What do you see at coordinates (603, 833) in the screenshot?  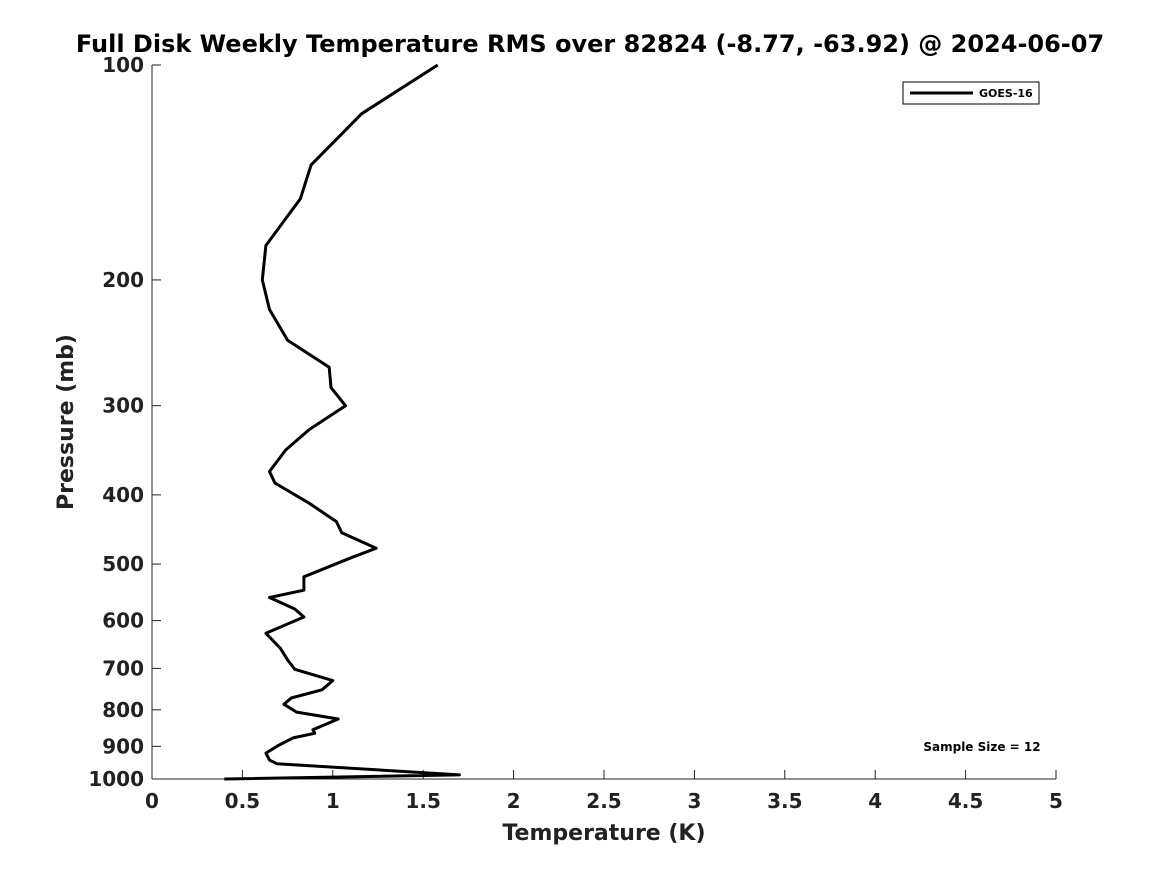 I see `x-axis-label: Temperature (K)` at bounding box center [603, 833].